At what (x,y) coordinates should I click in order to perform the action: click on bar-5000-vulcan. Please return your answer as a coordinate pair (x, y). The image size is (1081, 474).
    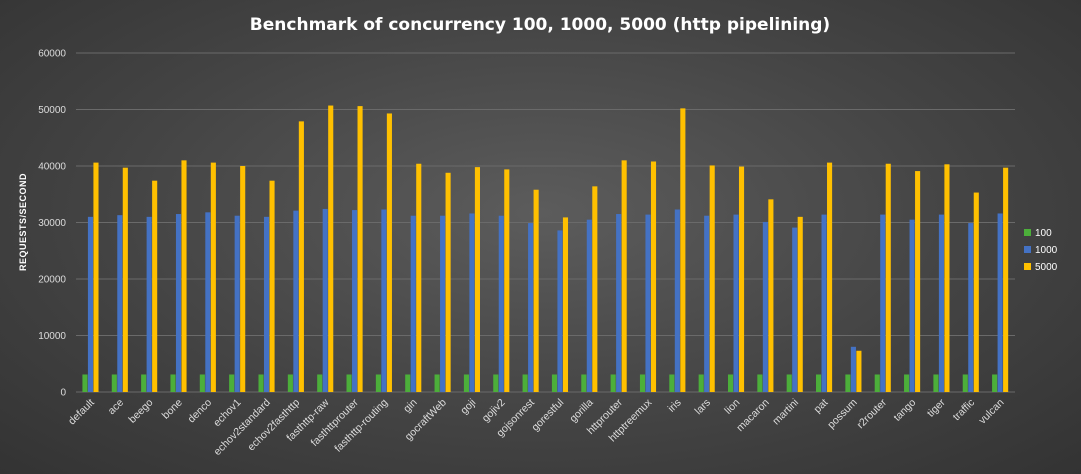
    Looking at the image, I should click on (1006, 279).